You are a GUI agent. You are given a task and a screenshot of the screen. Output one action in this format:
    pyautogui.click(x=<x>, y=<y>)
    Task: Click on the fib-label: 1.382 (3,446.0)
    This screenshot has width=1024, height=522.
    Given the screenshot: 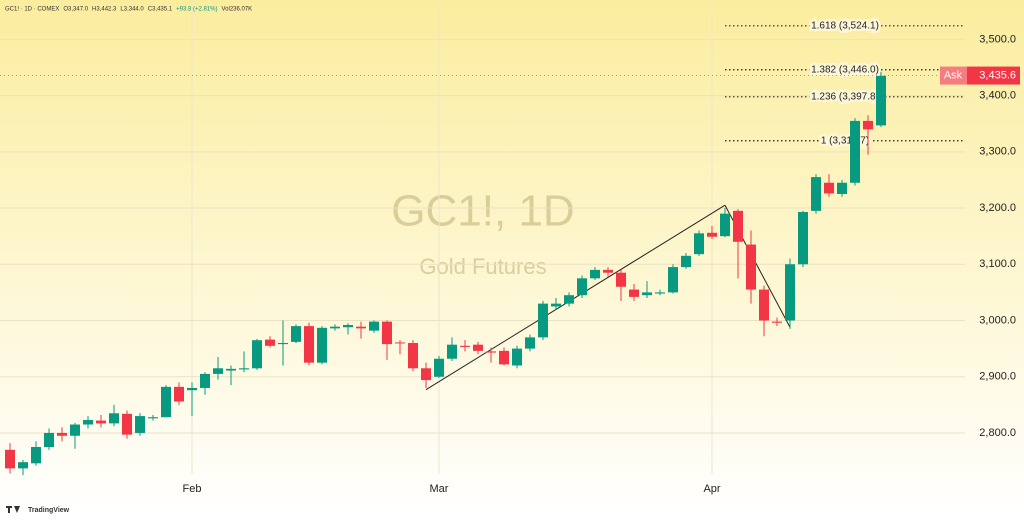 What is the action you would take?
    pyautogui.click(x=845, y=69)
    